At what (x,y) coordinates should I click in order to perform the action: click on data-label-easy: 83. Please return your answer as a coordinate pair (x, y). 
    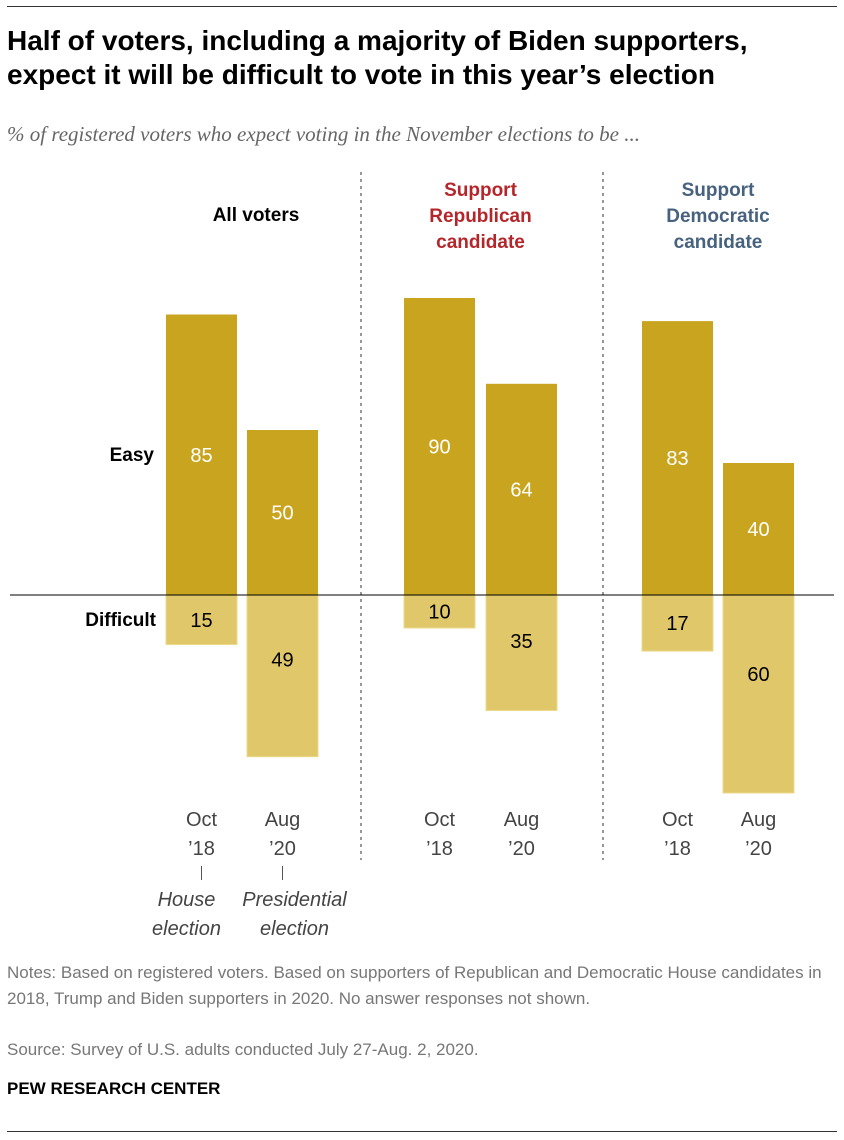
    Looking at the image, I should click on (677, 459).